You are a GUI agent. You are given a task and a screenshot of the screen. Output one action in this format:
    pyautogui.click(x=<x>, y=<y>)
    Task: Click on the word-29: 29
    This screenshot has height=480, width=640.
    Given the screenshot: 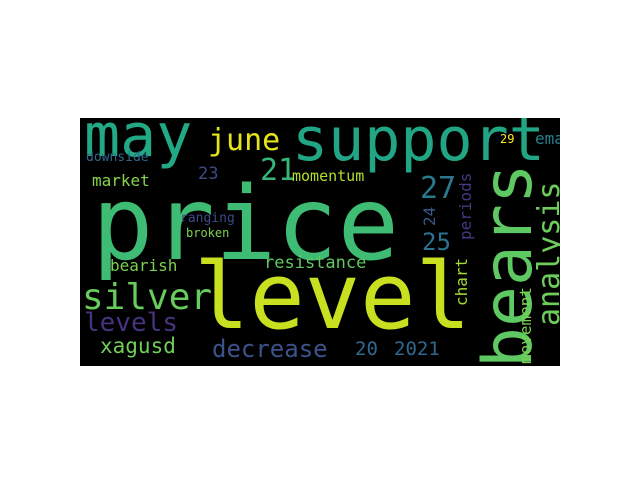 What is the action you would take?
    pyautogui.click(x=507, y=139)
    